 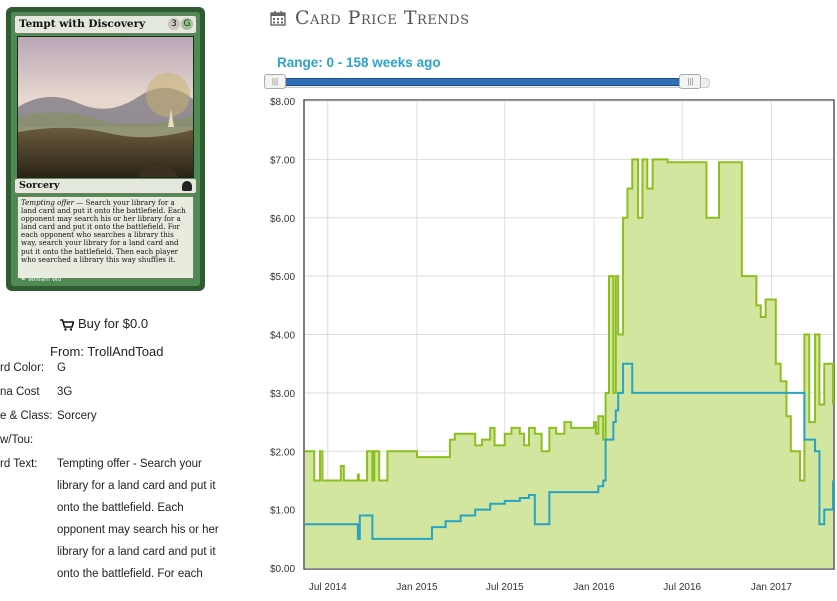 I want to click on y-tick-label: $1.00, so click(x=282, y=511).